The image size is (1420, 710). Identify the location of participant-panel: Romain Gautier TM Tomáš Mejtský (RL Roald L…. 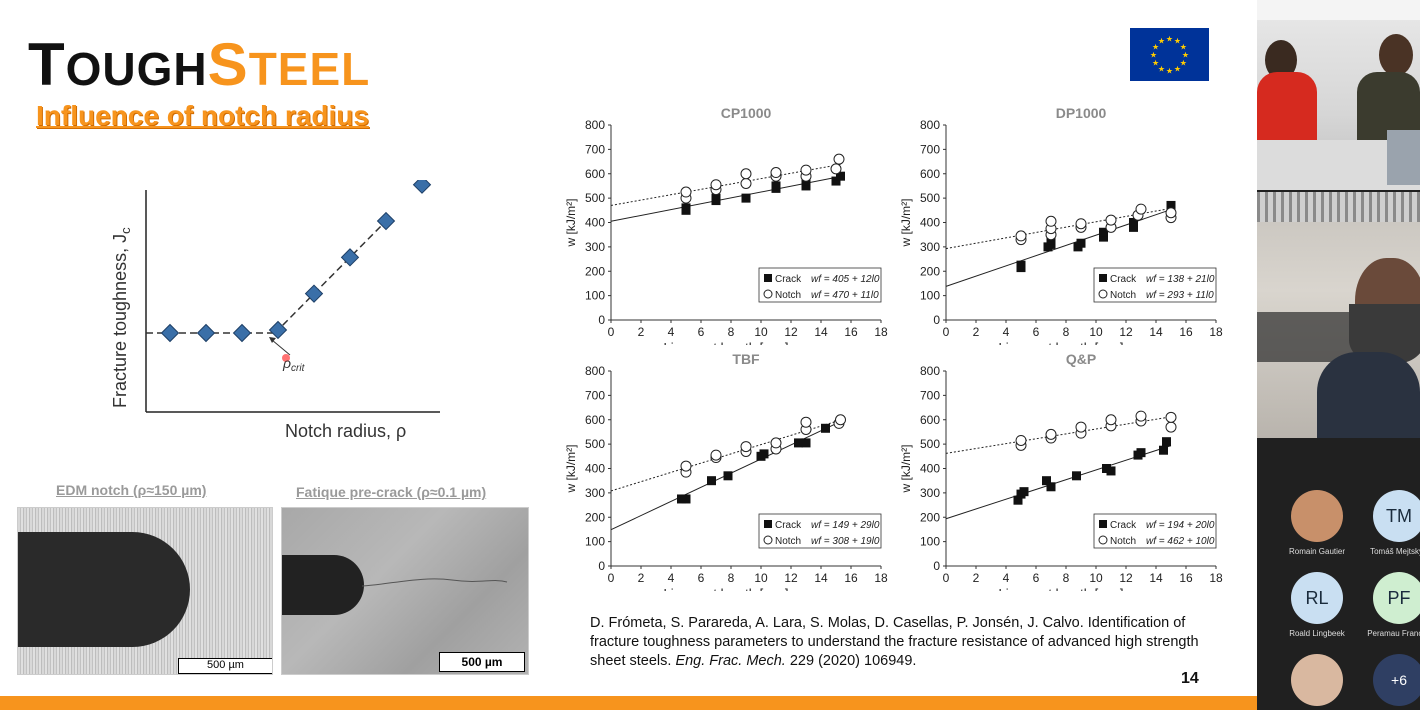
(1338, 355).